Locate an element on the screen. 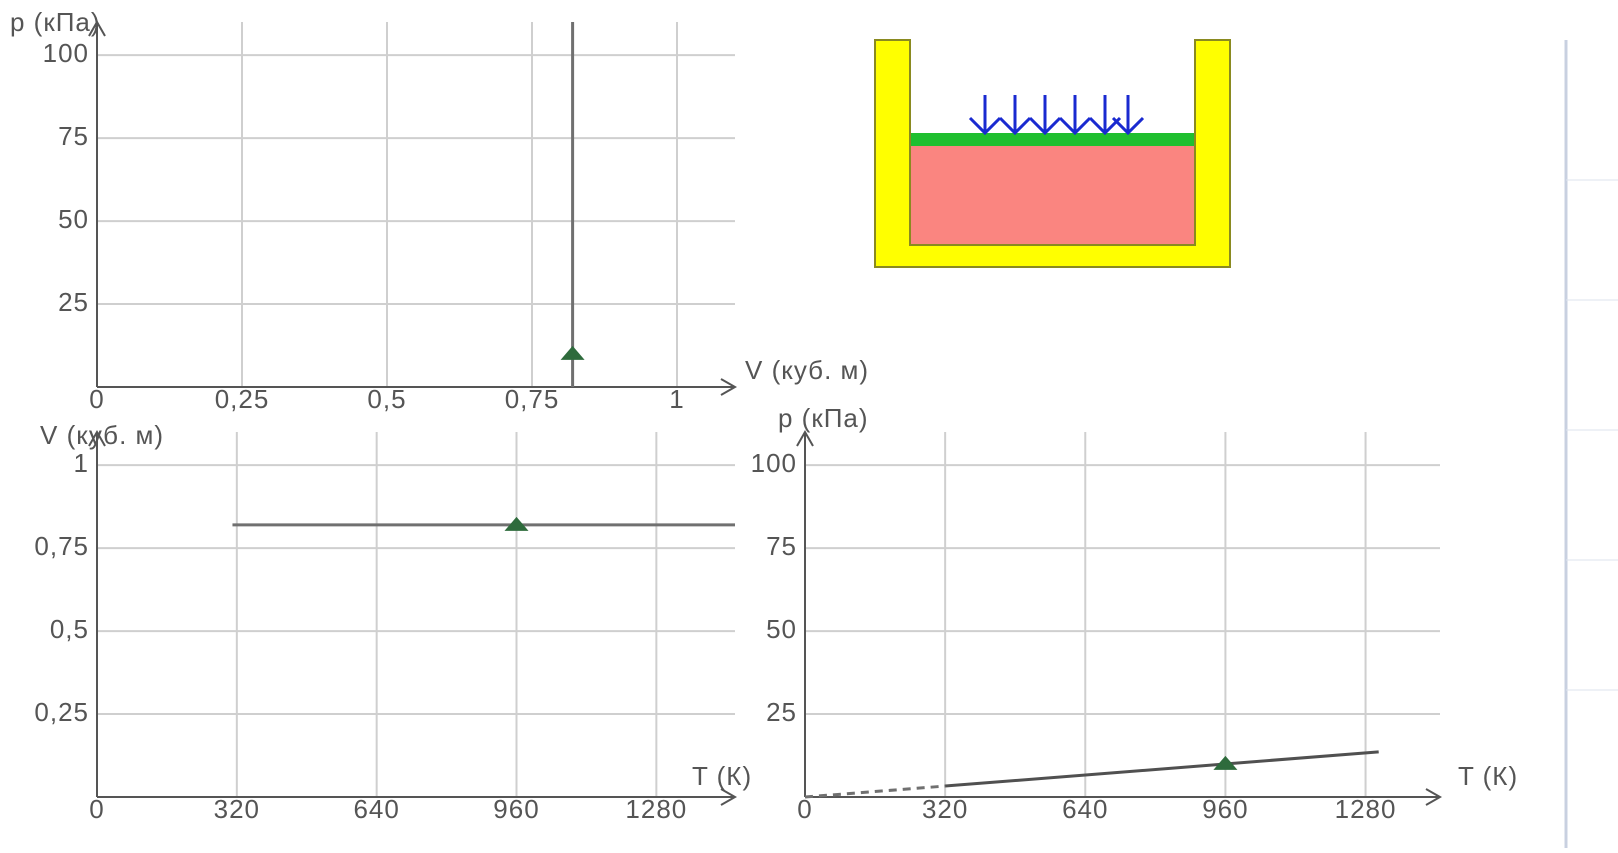  force-arrows is located at coordinates (1056, 115).